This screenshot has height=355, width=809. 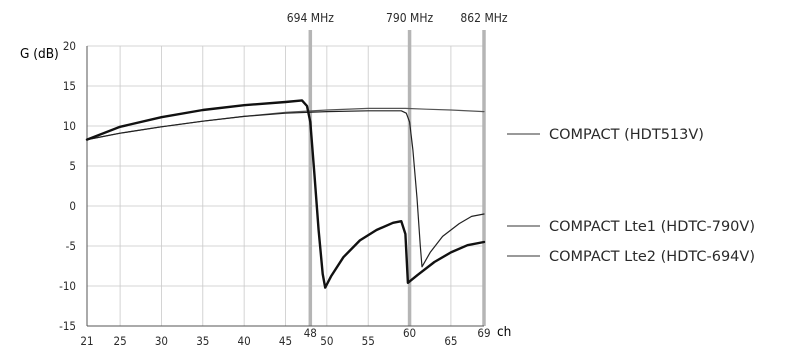 I want to click on x-tick-label: 69, so click(x=483, y=333).